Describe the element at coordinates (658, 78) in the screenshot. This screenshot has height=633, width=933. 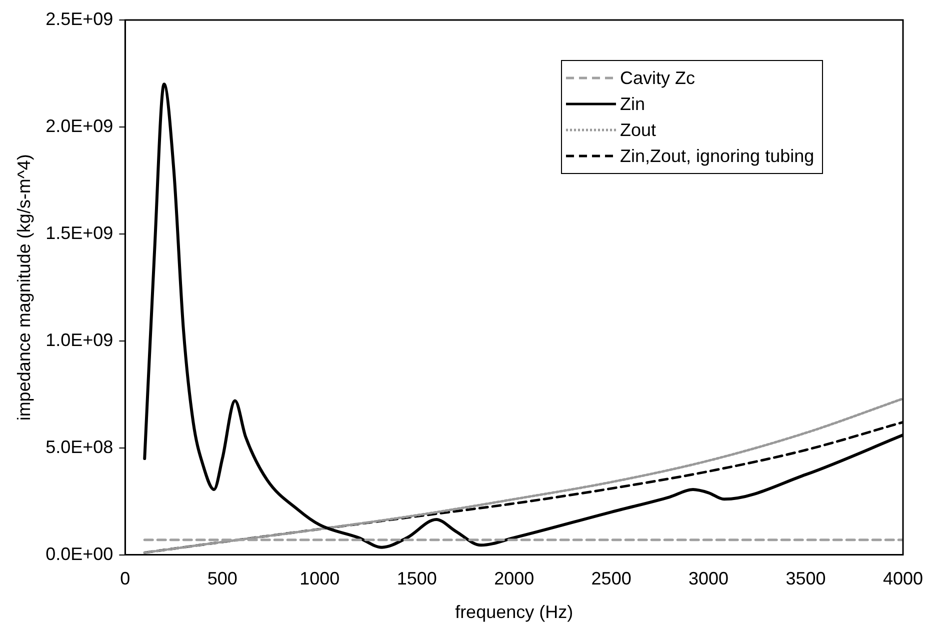
I see `legend-label: Cavity Zc` at that location.